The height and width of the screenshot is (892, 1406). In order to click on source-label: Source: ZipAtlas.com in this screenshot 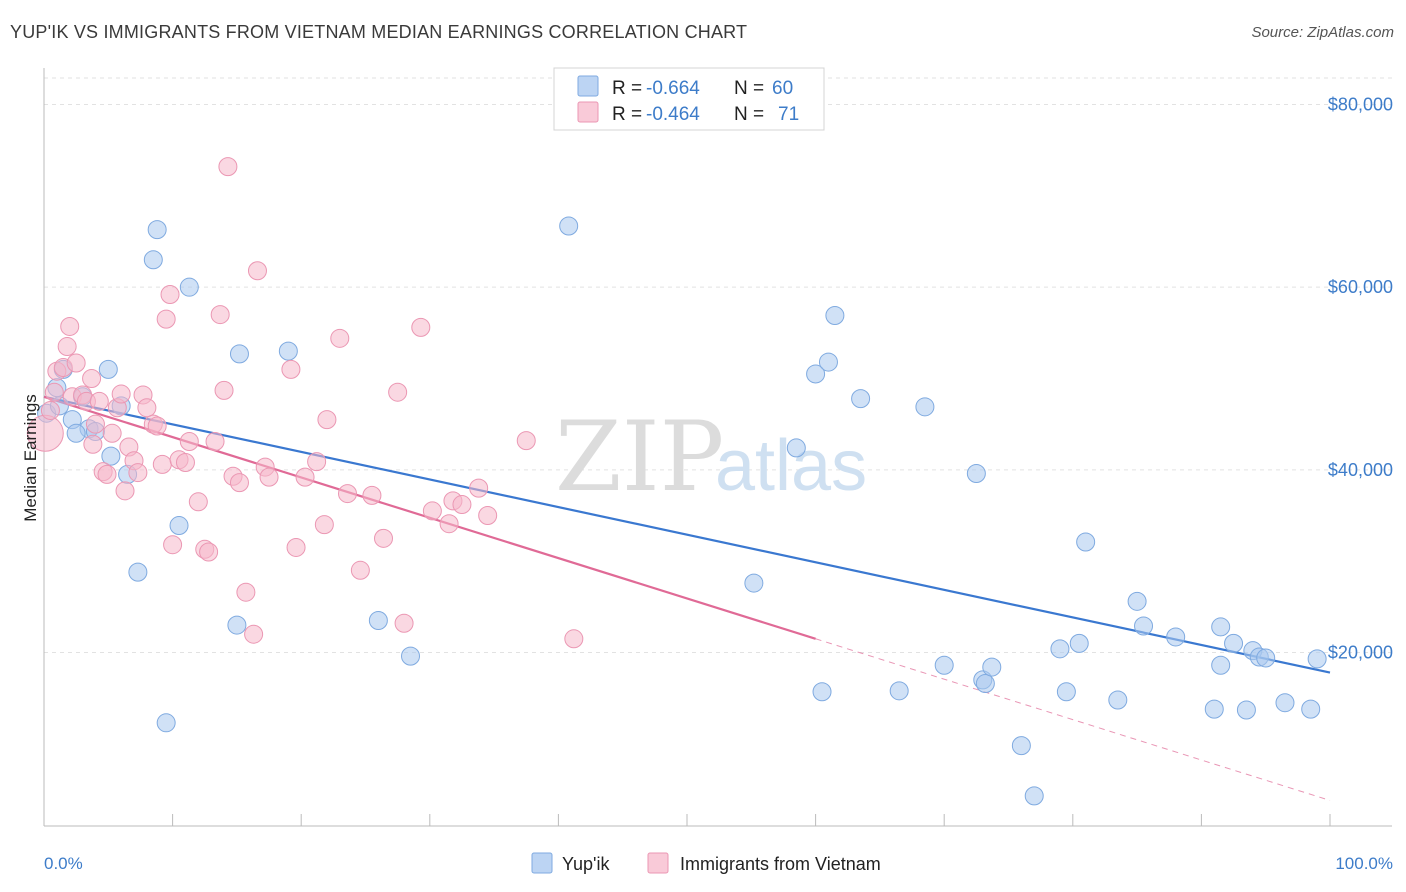, I will do `click(1322, 32)`.